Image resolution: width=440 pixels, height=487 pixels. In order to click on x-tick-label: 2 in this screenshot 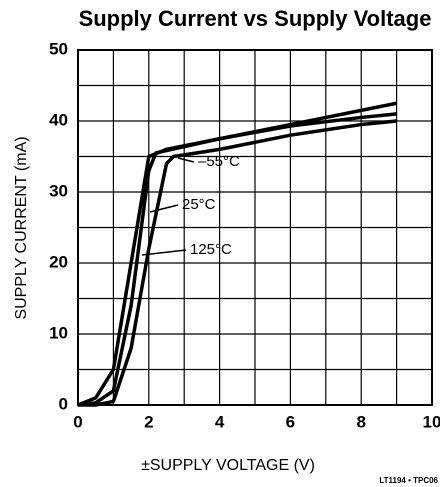, I will do `click(148, 421)`.